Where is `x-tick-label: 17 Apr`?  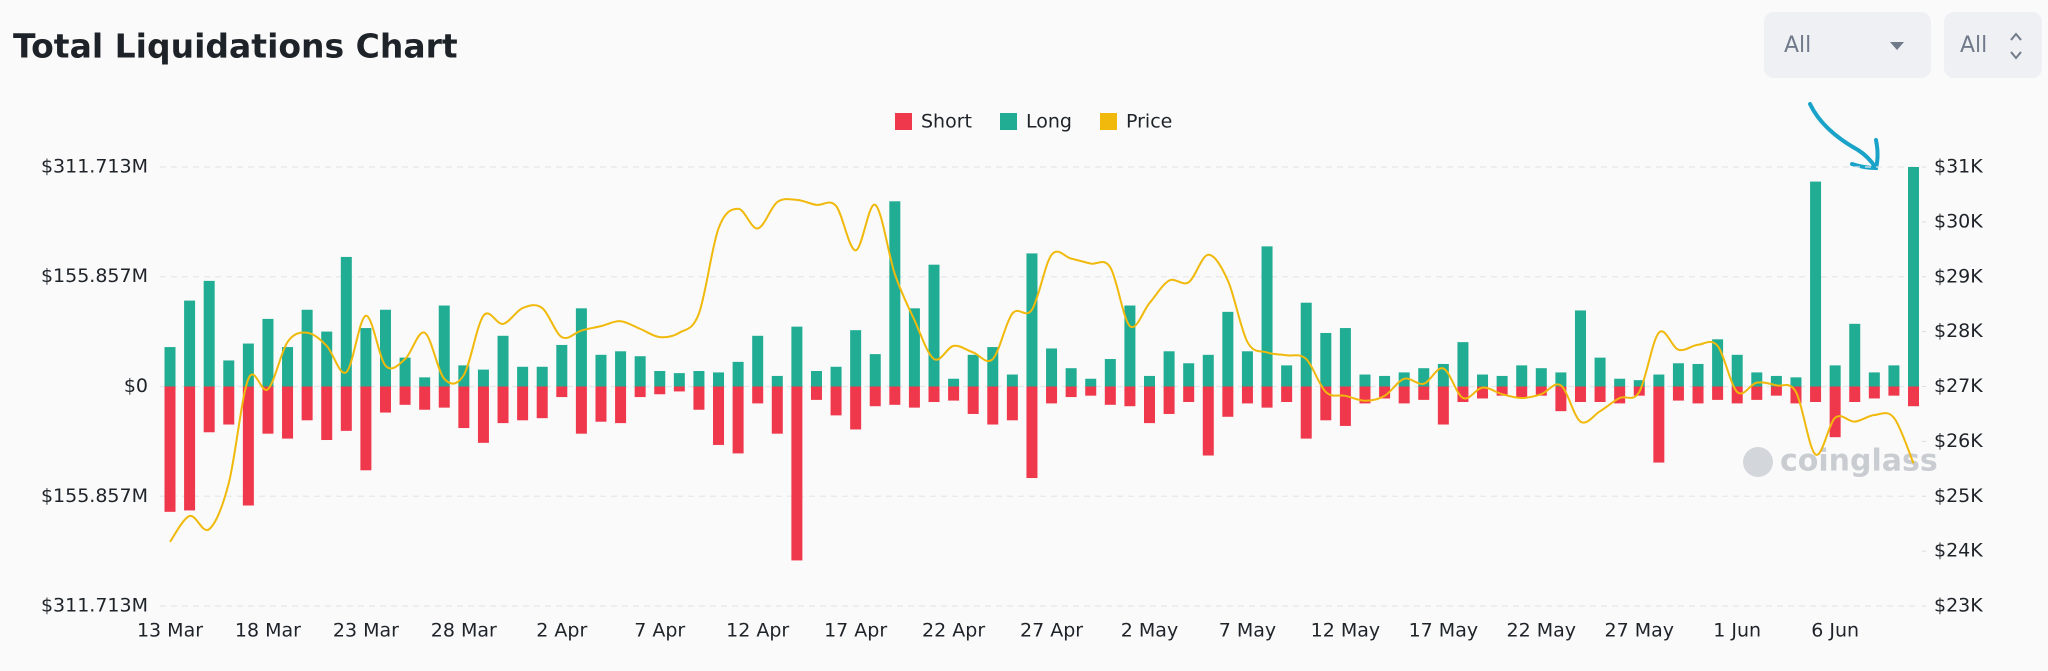 x-tick-label: 17 Apr is located at coordinates (855, 631).